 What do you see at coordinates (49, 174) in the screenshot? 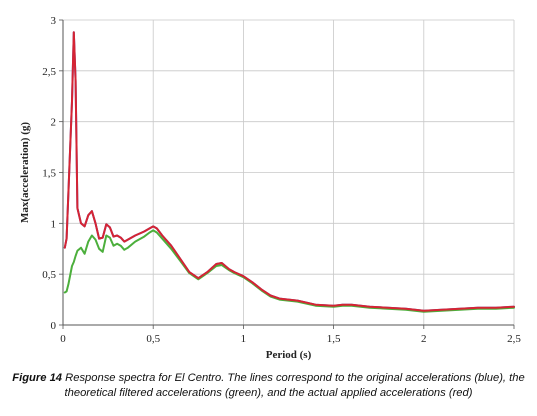
I see `y-tick-label: 1,5` at bounding box center [49, 174].